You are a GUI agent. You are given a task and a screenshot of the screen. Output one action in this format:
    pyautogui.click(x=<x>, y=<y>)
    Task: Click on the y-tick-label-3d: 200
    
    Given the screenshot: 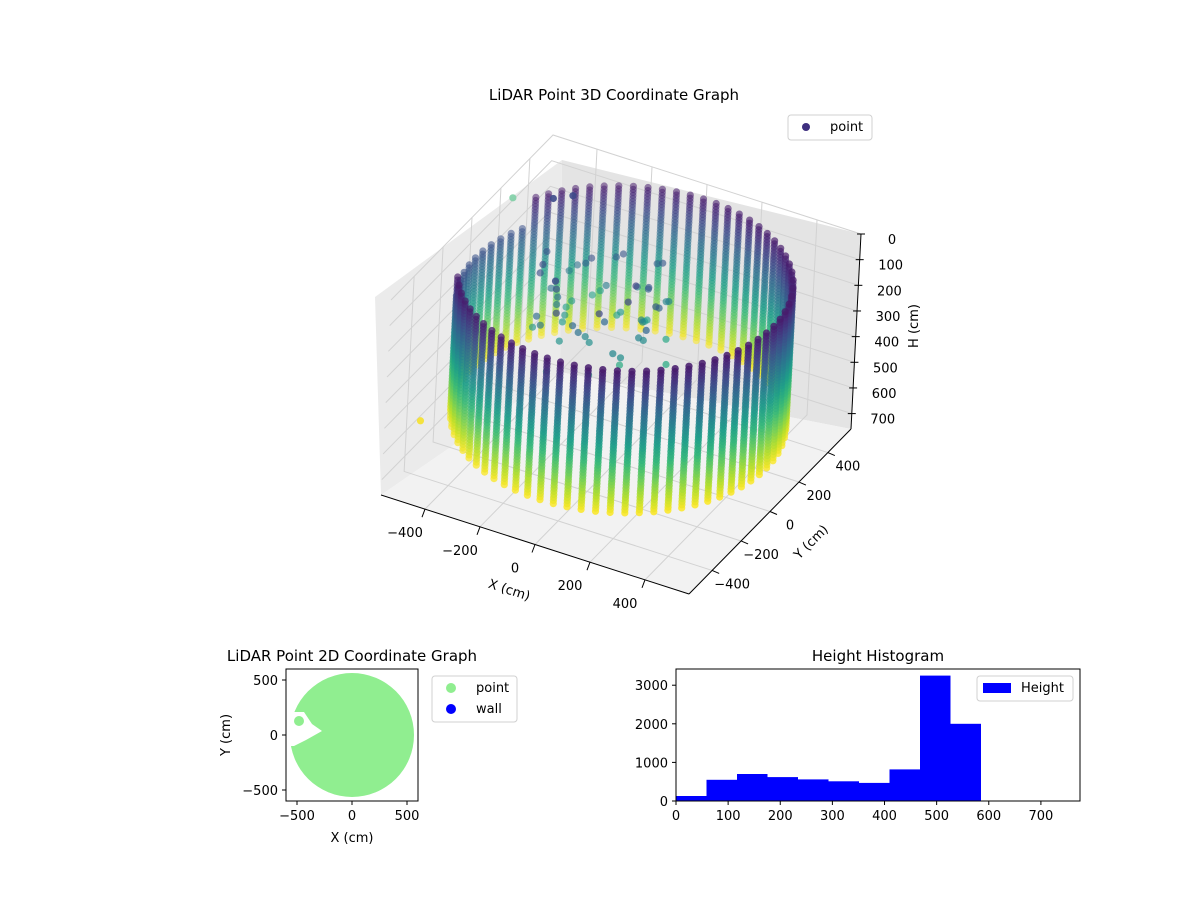 What is the action you would take?
    pyautogui.click(x=819, y=496)
    